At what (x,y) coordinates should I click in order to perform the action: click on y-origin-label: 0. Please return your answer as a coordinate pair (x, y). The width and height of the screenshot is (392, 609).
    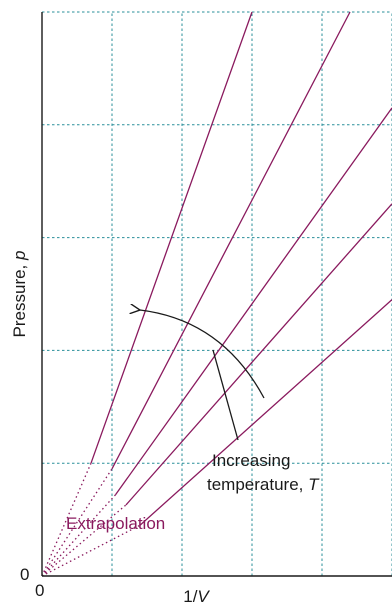
    Looking at the image, I should click on (24, 574).